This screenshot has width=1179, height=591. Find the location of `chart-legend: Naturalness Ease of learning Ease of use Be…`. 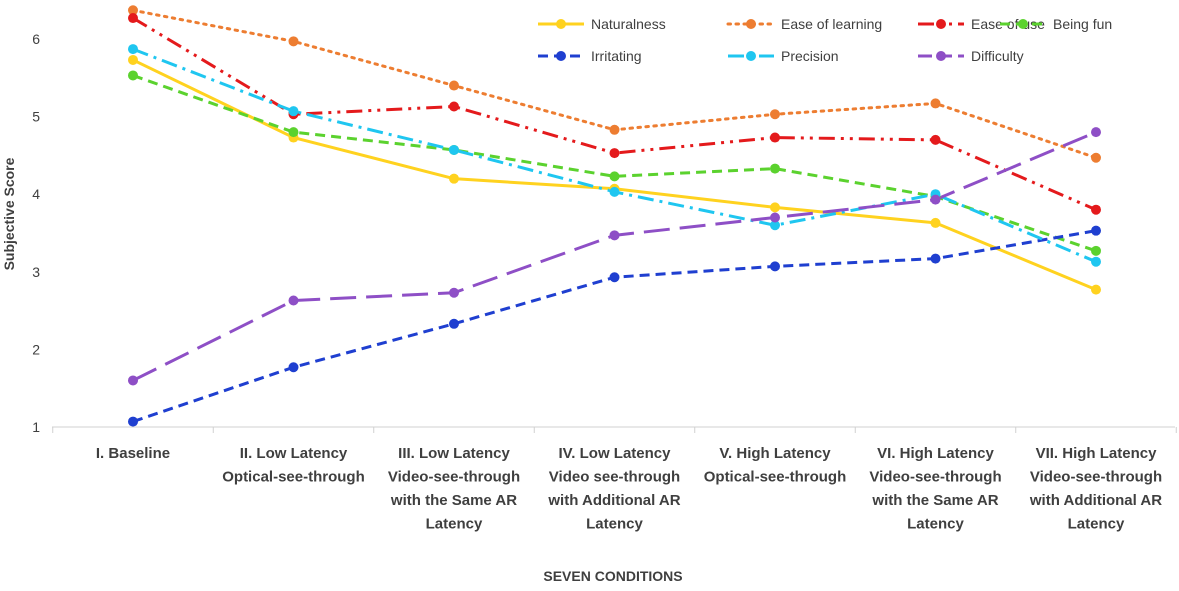

chart-legend: Naturalness Ease of learning Ease of use Be… is located at coordinates (825, 40).